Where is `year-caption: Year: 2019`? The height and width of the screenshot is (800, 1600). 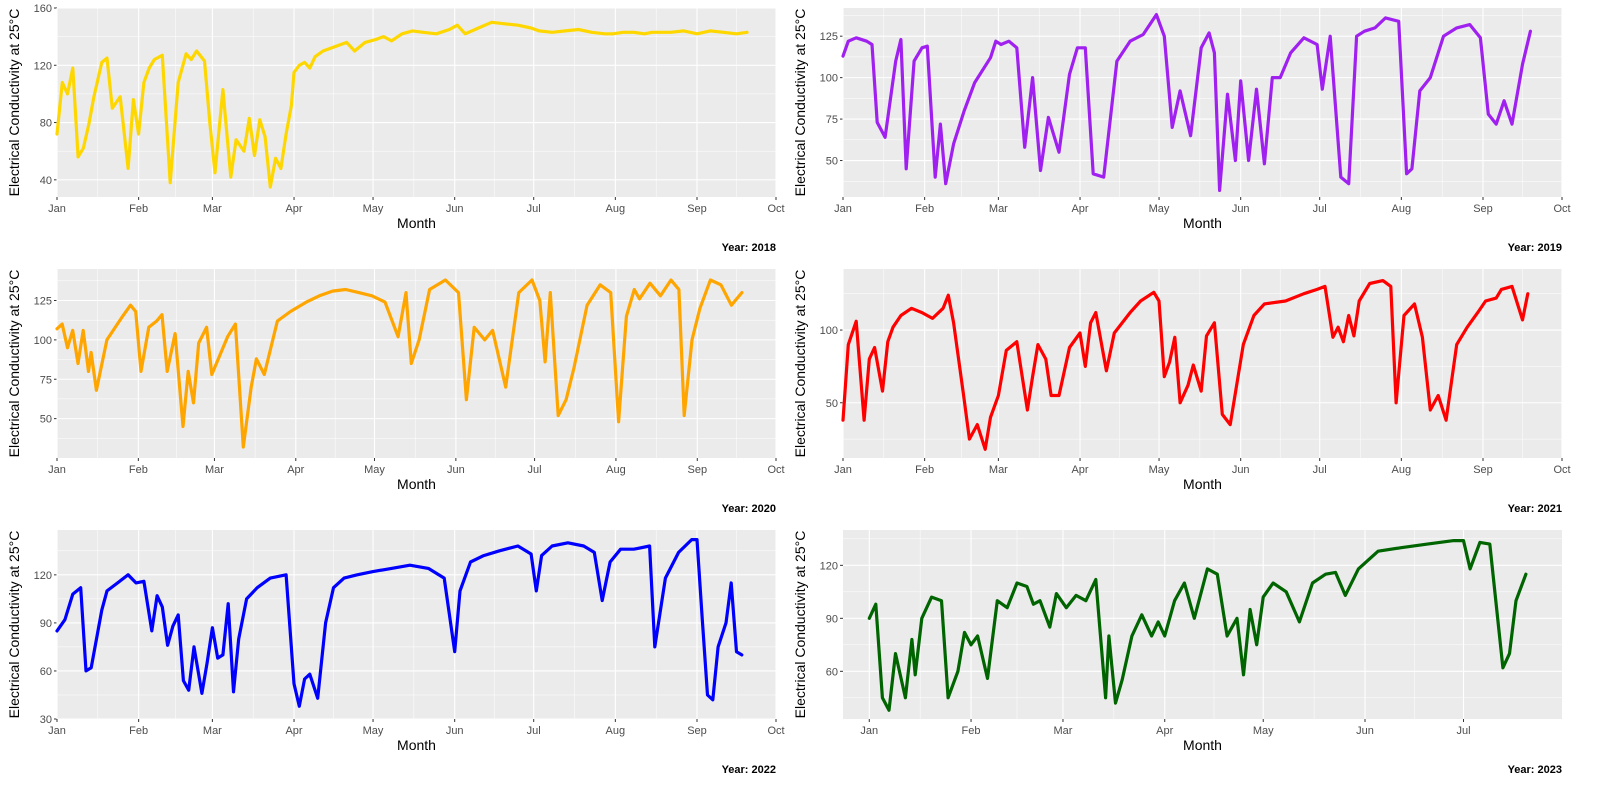 year-caption: Year: 2019 is located at coordinates (1535, 248).